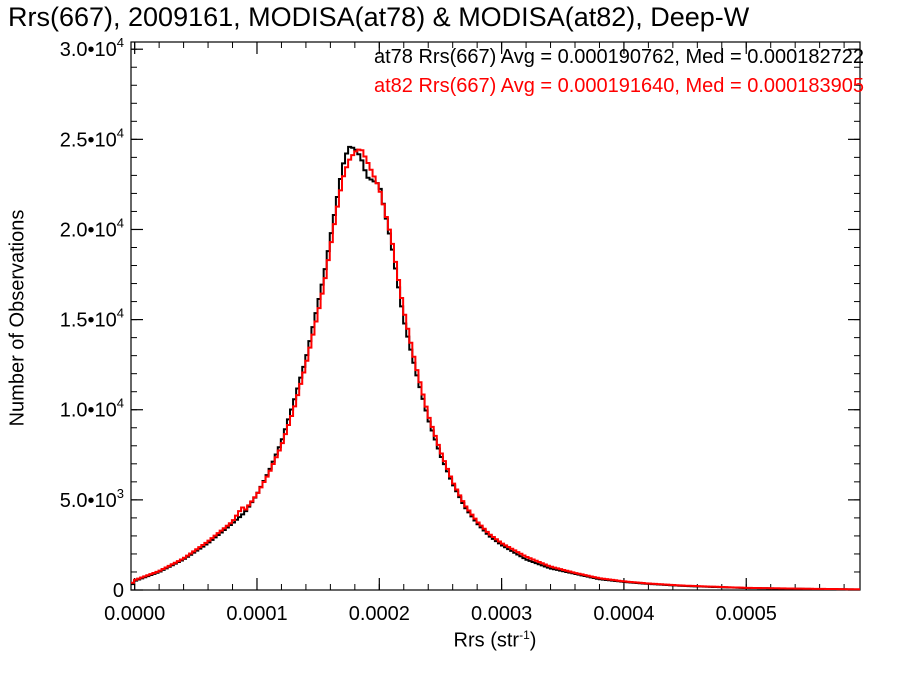  What do you see at coordinates (486, 640) in the screenshot?
I see `x-axis-label-text: Rrs (str` at bounding box center [486, 640].